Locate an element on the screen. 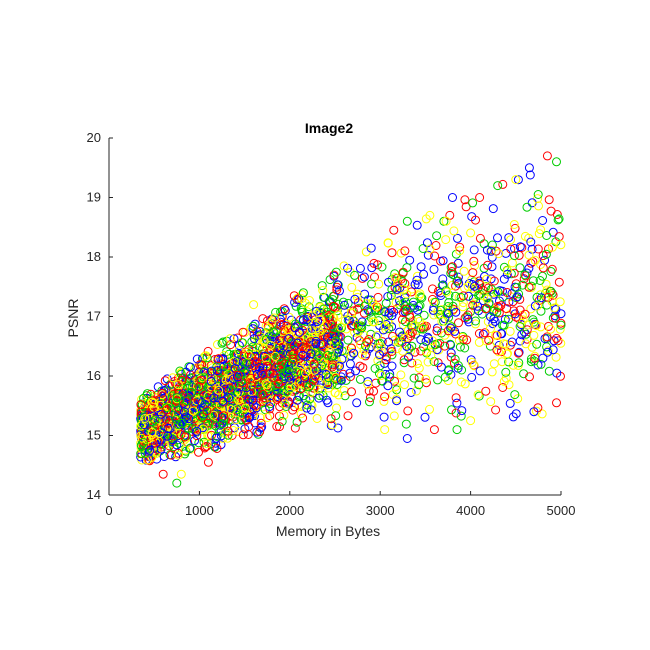 The width and height of the screenshot is (650, 650). y-tick-label: 19 is located at coordinates (94, 197).